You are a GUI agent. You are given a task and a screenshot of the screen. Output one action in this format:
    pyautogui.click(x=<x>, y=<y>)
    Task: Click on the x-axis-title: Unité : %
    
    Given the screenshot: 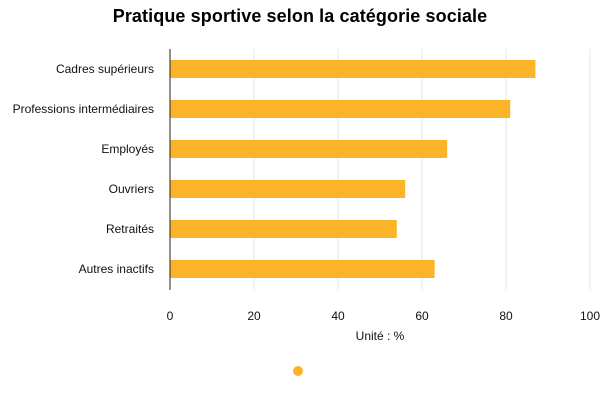 What is the action you would take?
    pyautogui.click(x=380, y=336)
    